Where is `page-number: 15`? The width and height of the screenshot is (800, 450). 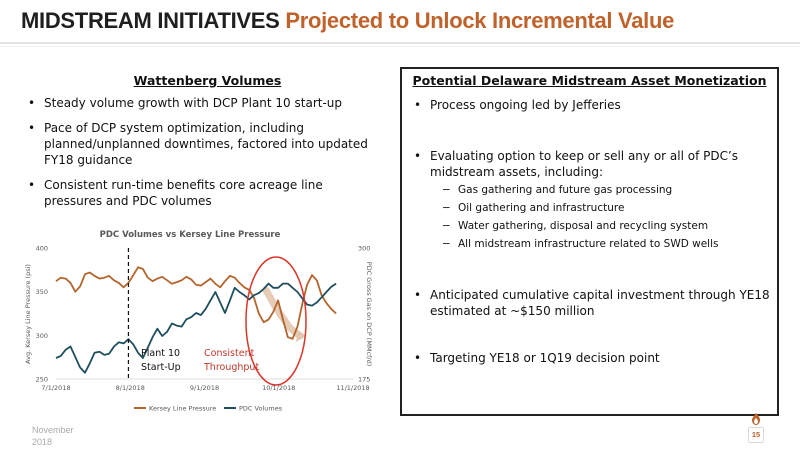
page-number: 15 is located at coordinates (756, 435).